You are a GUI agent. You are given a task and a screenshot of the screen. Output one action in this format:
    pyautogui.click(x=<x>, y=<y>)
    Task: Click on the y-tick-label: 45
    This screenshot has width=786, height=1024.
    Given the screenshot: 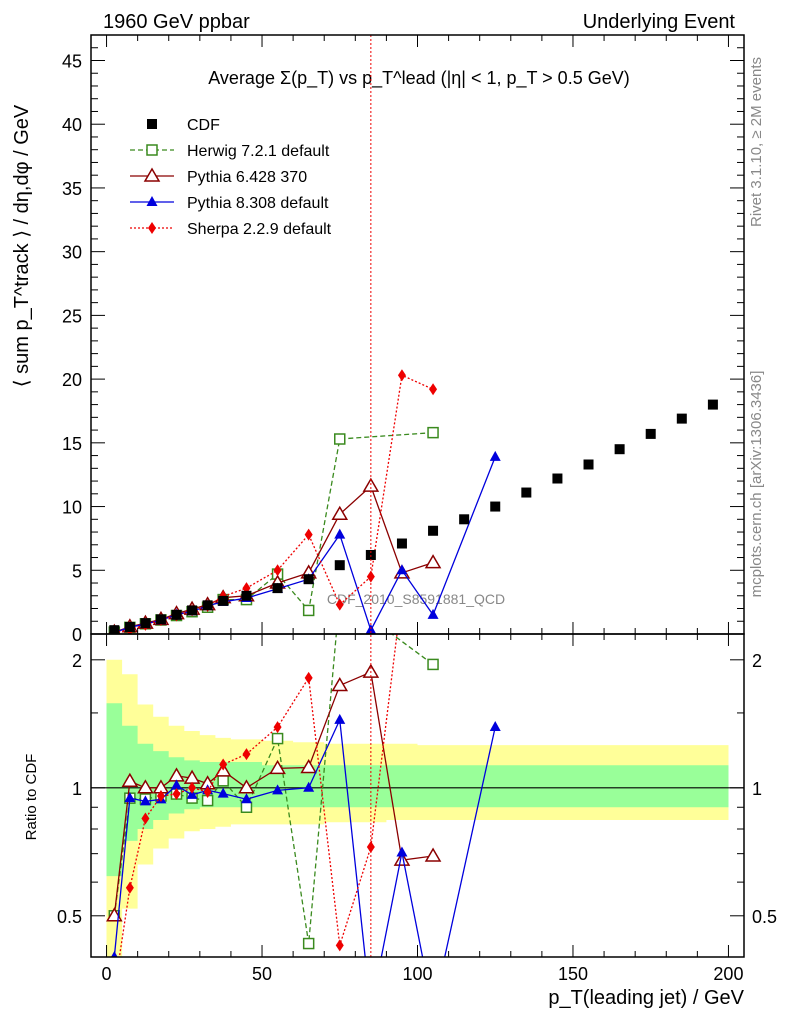 What is the action you would take?
    pyautogui.click(x=72, y=61)
    